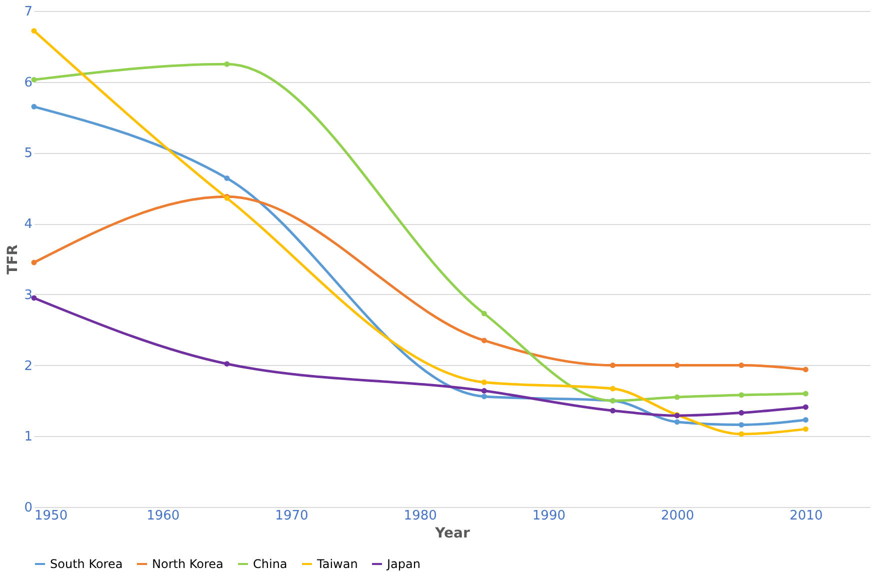 The width and height of the screenshot is (885, 586). What do you see at coordinates (188, 564) in the screenshot?
I see `legend-label: North Korea` at bounding box center [188, 564].